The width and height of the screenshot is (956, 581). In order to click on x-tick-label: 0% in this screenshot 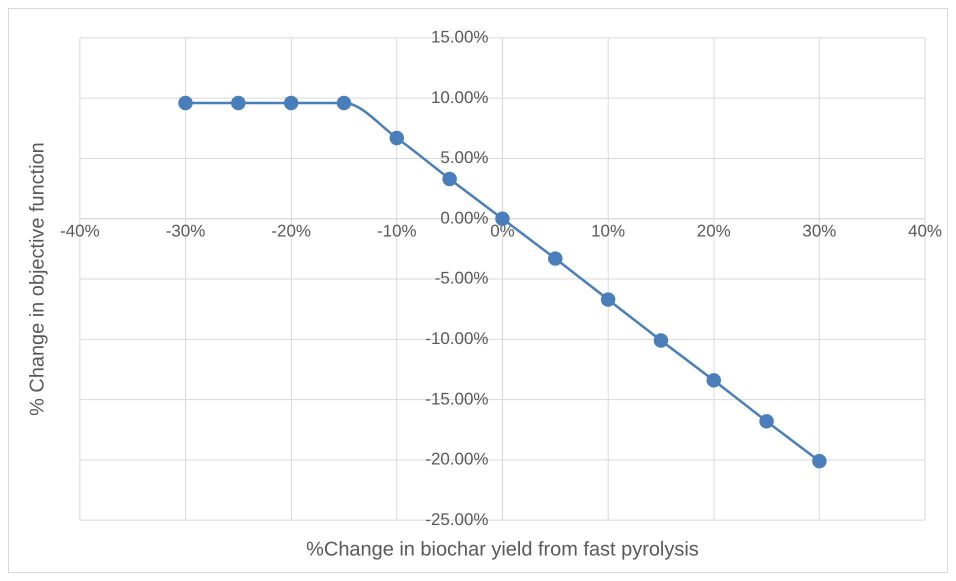, I will do `click(502, 231)`.